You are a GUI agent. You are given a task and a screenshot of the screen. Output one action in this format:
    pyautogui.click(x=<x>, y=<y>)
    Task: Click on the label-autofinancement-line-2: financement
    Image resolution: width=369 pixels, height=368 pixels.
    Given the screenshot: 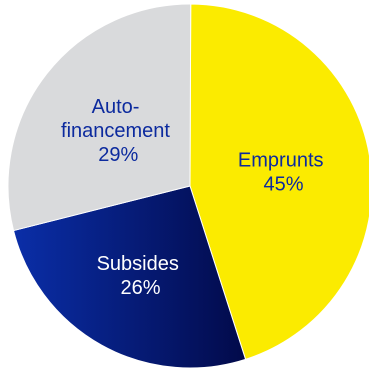 What is the action you would take?
    pyautogui.click(x=115, y=131)
    